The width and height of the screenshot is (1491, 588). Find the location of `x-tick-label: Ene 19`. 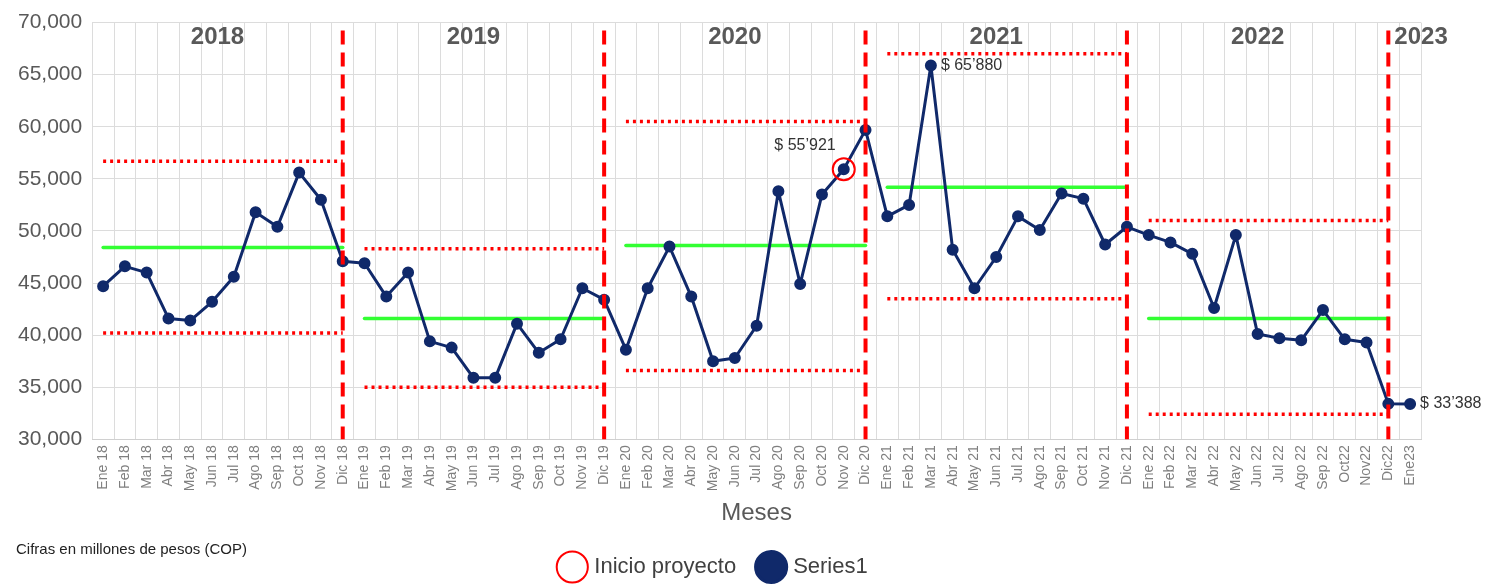

x-tick-label: Ene 19 is located at coordinates (363, 467).